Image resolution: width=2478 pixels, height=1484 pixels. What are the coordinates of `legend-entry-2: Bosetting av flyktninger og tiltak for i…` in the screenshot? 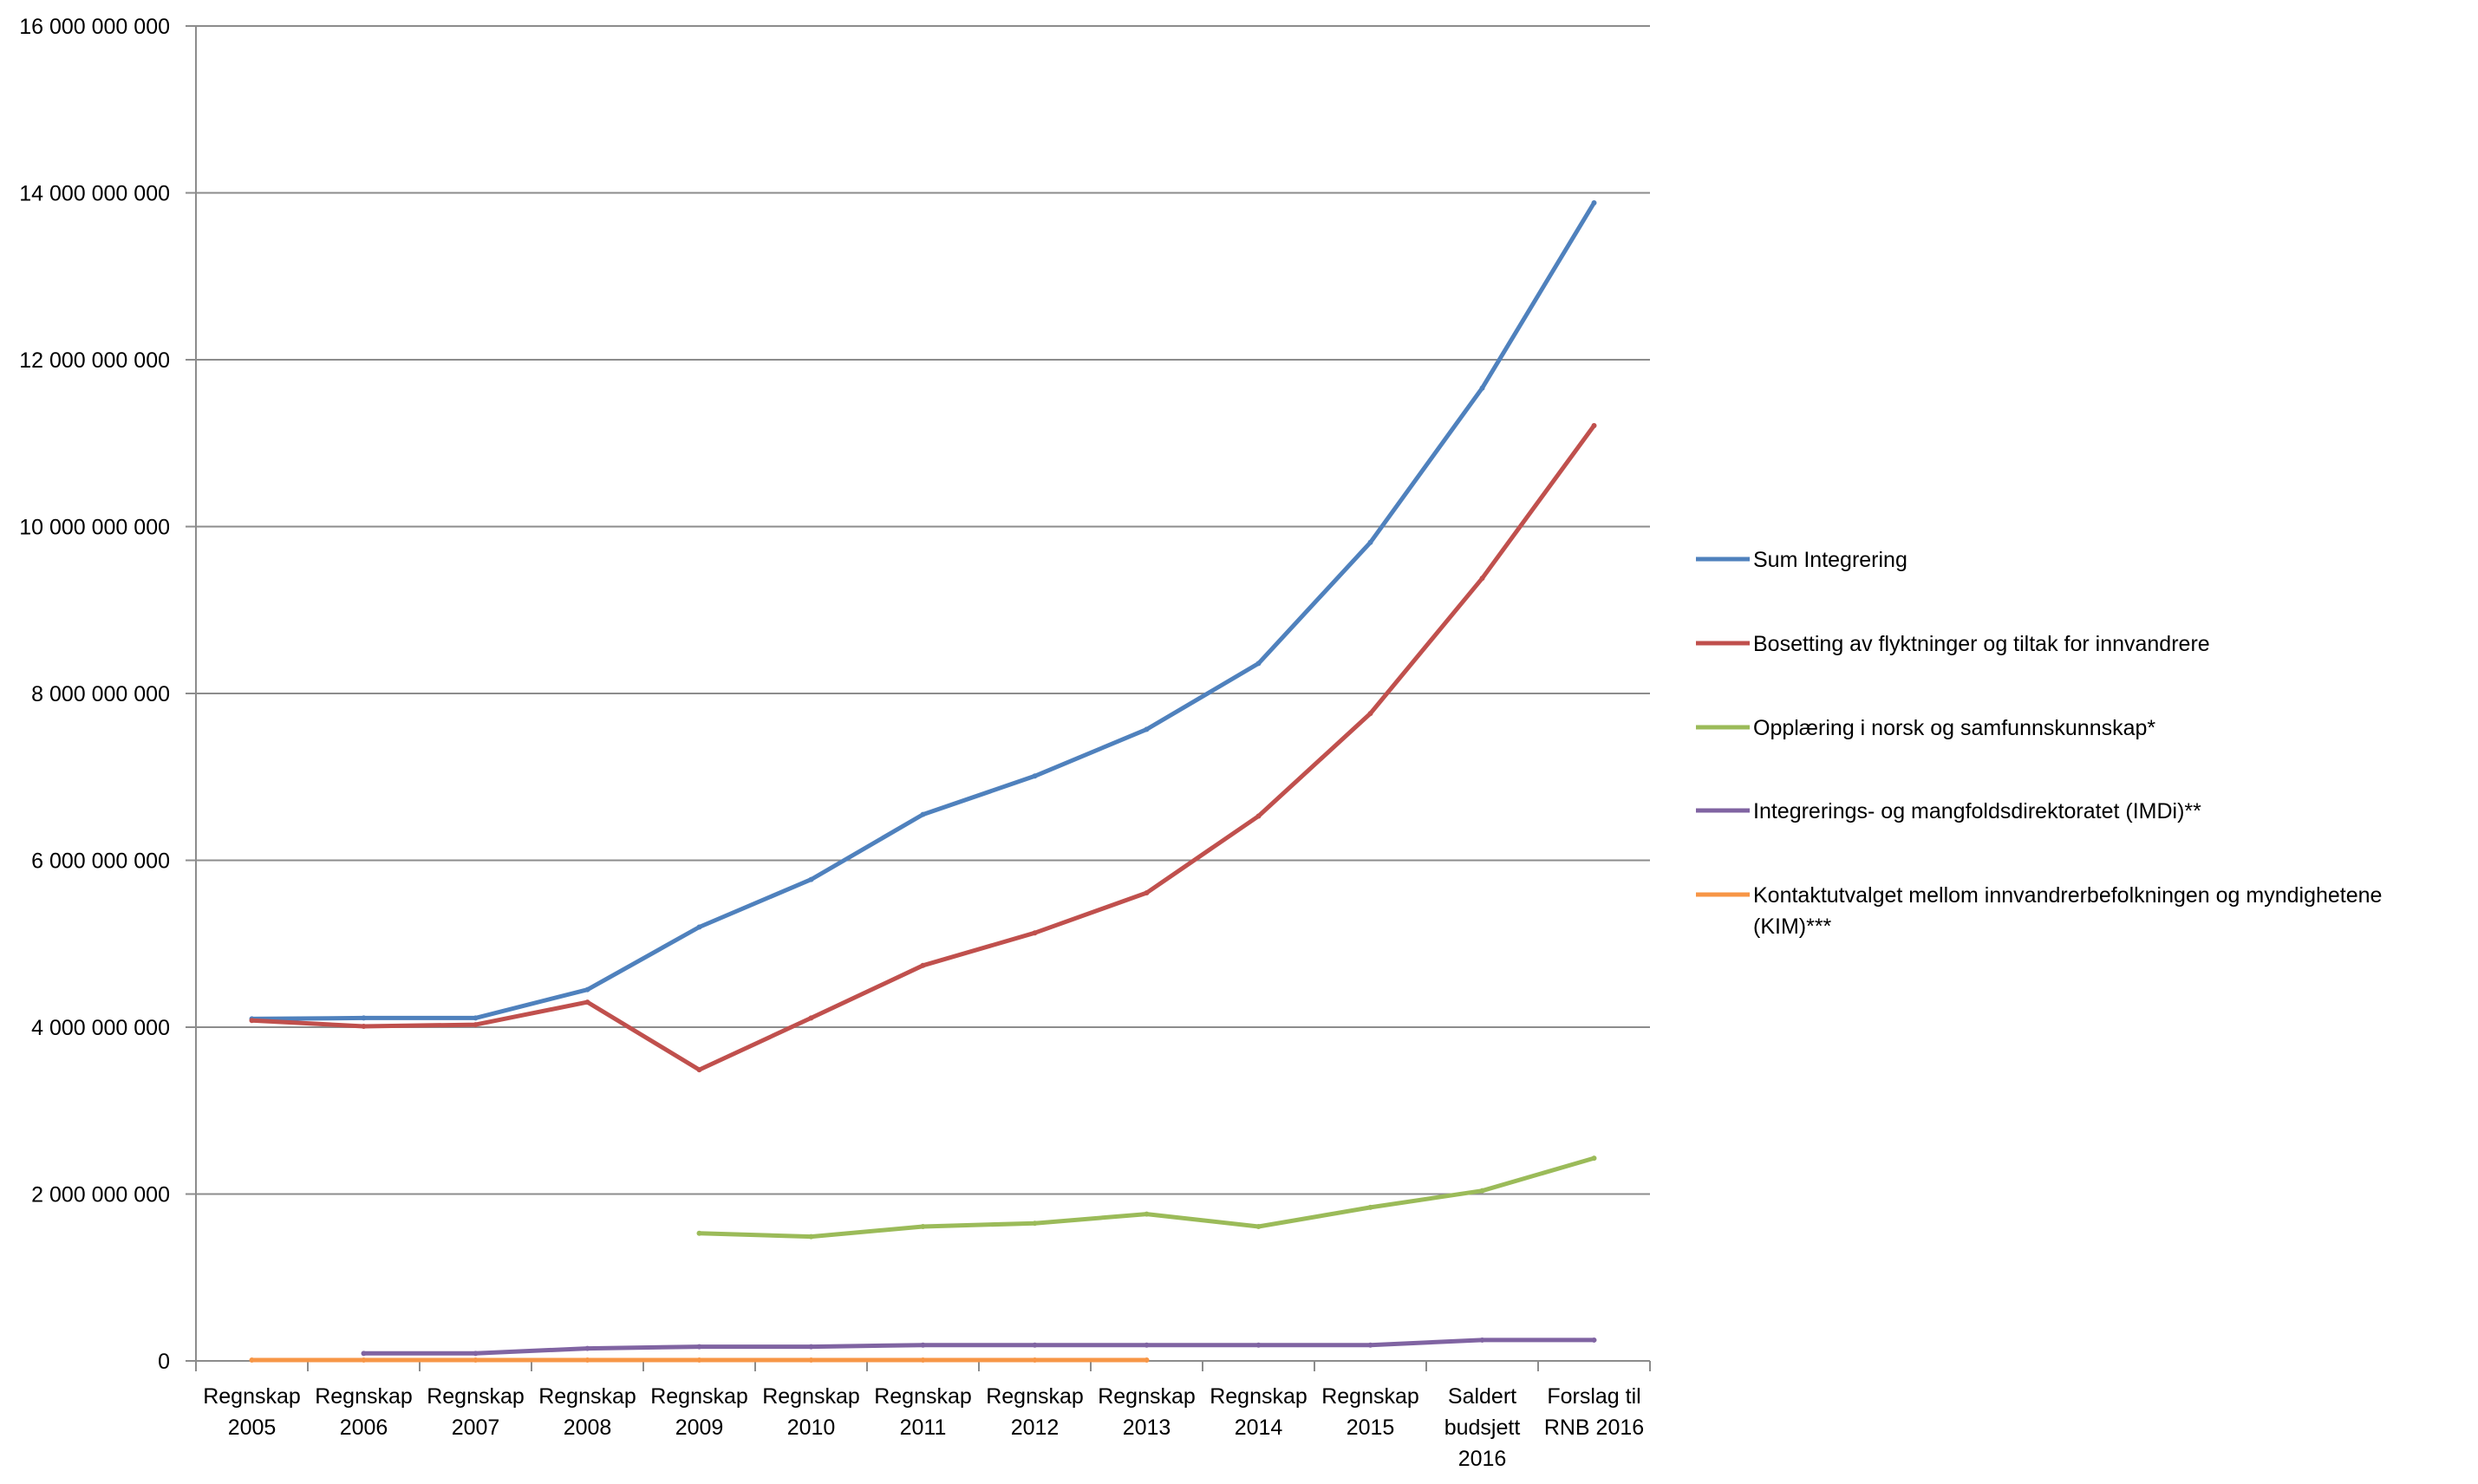 It's located at (1953, 644).